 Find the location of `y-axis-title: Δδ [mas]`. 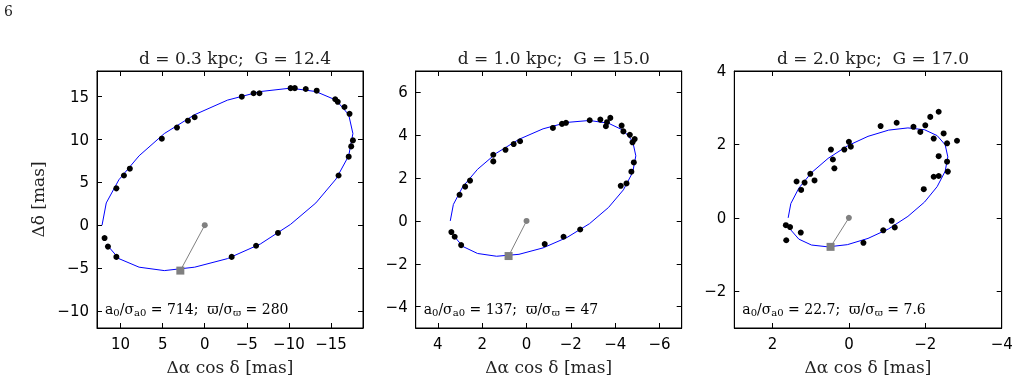

y-axis-title: Δδ [mas] is located at coordinates (37, 199).